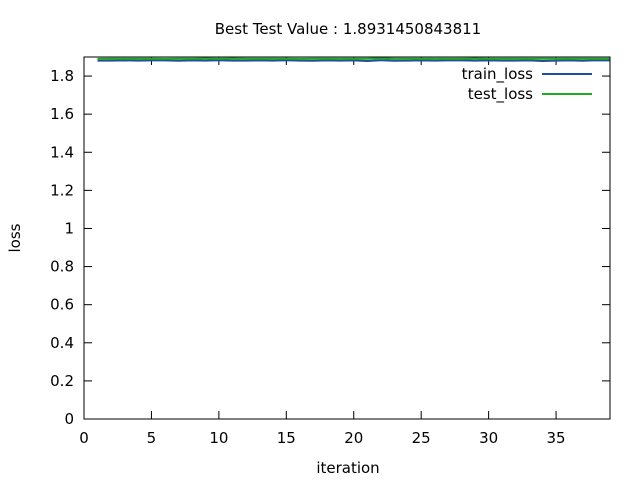 The width and height of the screenshot is (640, 480). I want to click on series-line-test-loss, so click(353, 58).